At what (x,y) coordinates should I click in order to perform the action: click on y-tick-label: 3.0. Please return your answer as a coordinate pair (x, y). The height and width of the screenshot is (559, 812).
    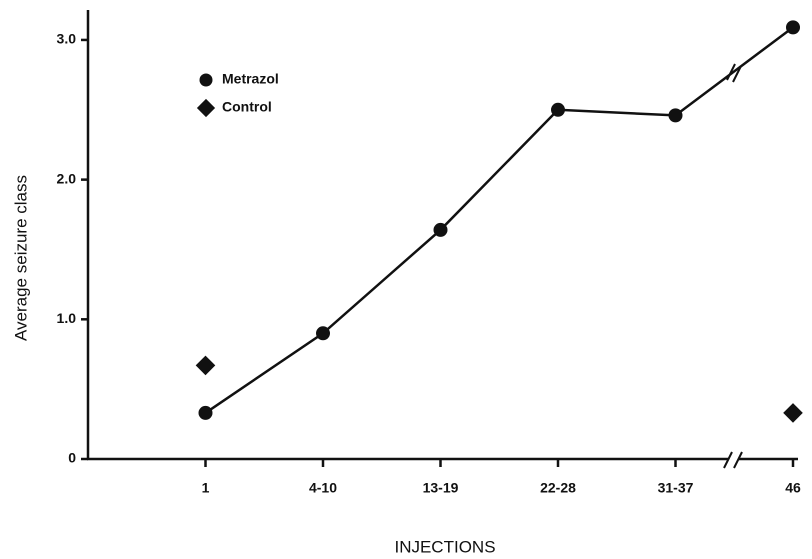
    Looking at the image, I should click on (67, 39).